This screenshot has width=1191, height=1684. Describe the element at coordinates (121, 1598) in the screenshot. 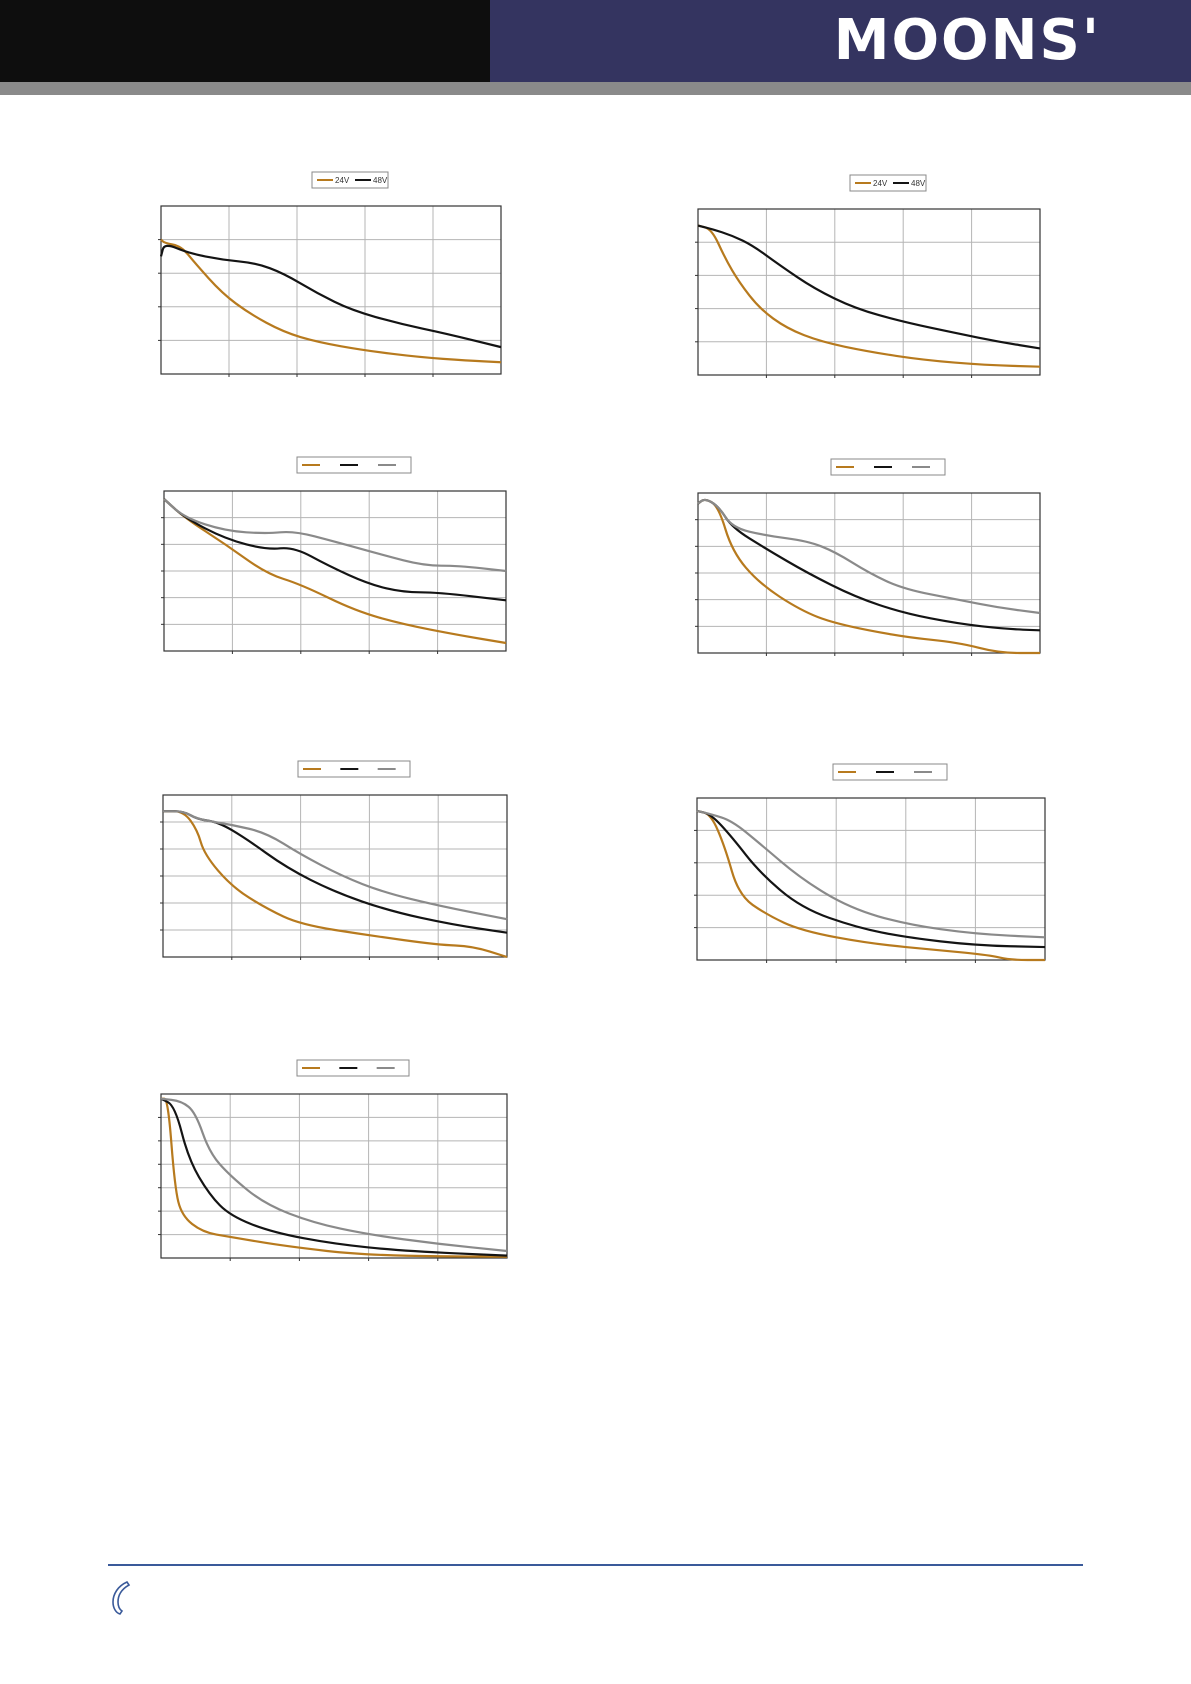

I see `phone-icon` at that location.